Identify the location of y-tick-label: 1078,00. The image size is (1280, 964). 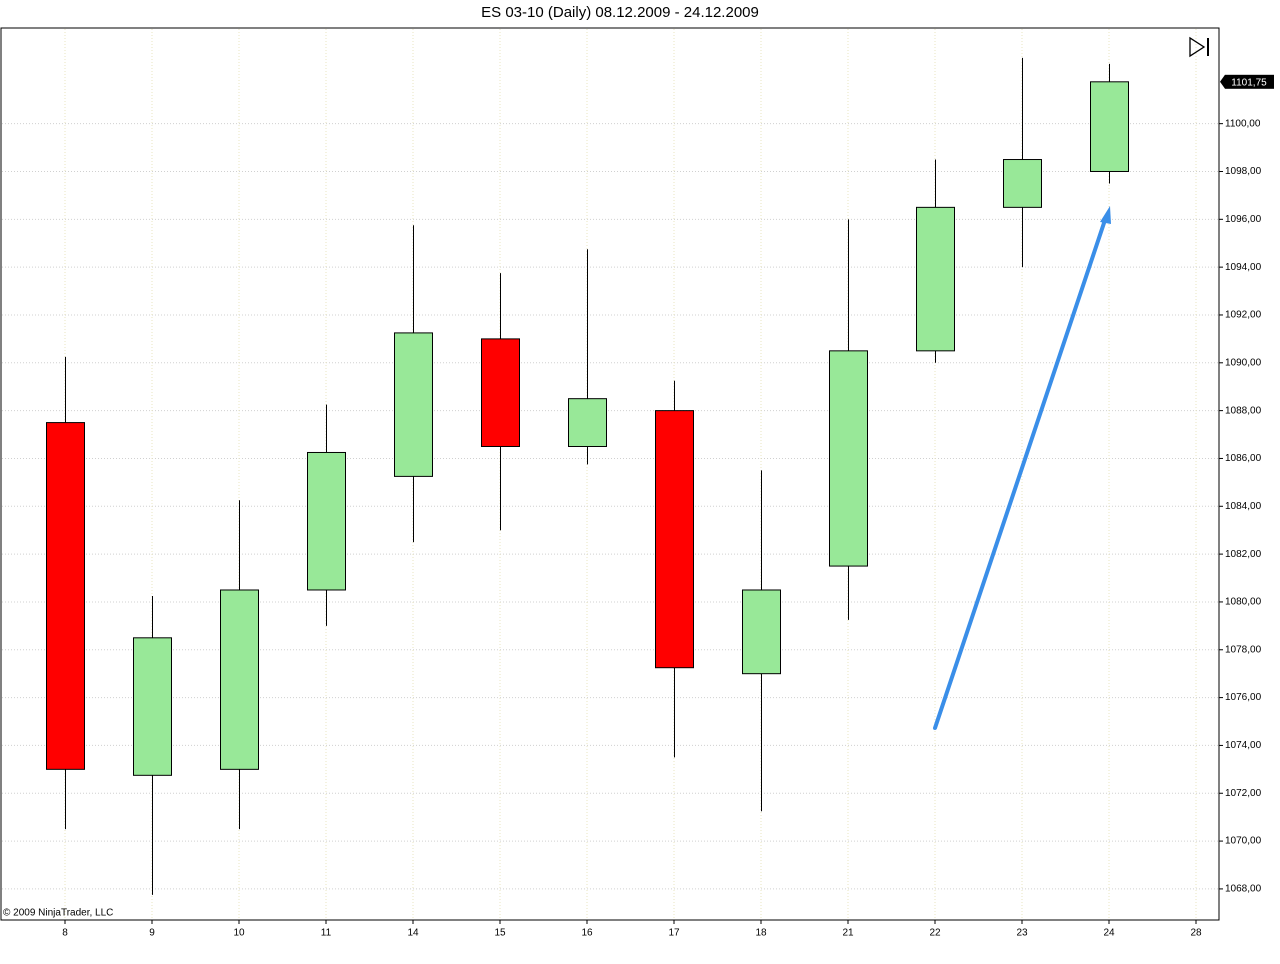
(1243, 649).